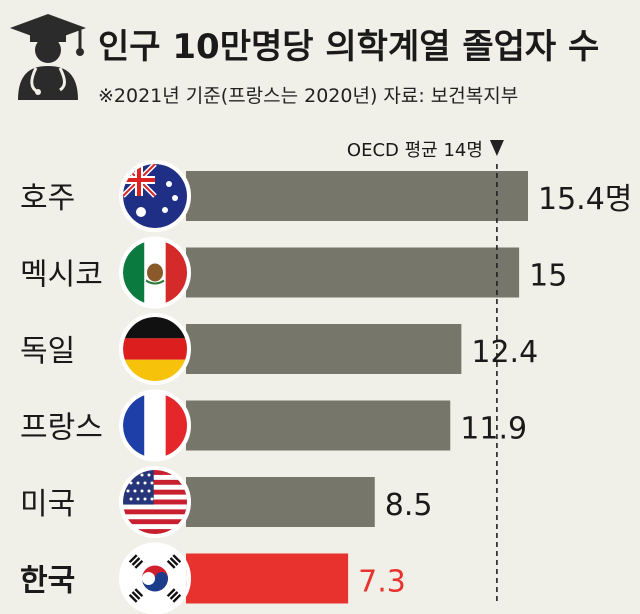  I want to click on bar-row: 프랑스 11.9, so click(273, 425).